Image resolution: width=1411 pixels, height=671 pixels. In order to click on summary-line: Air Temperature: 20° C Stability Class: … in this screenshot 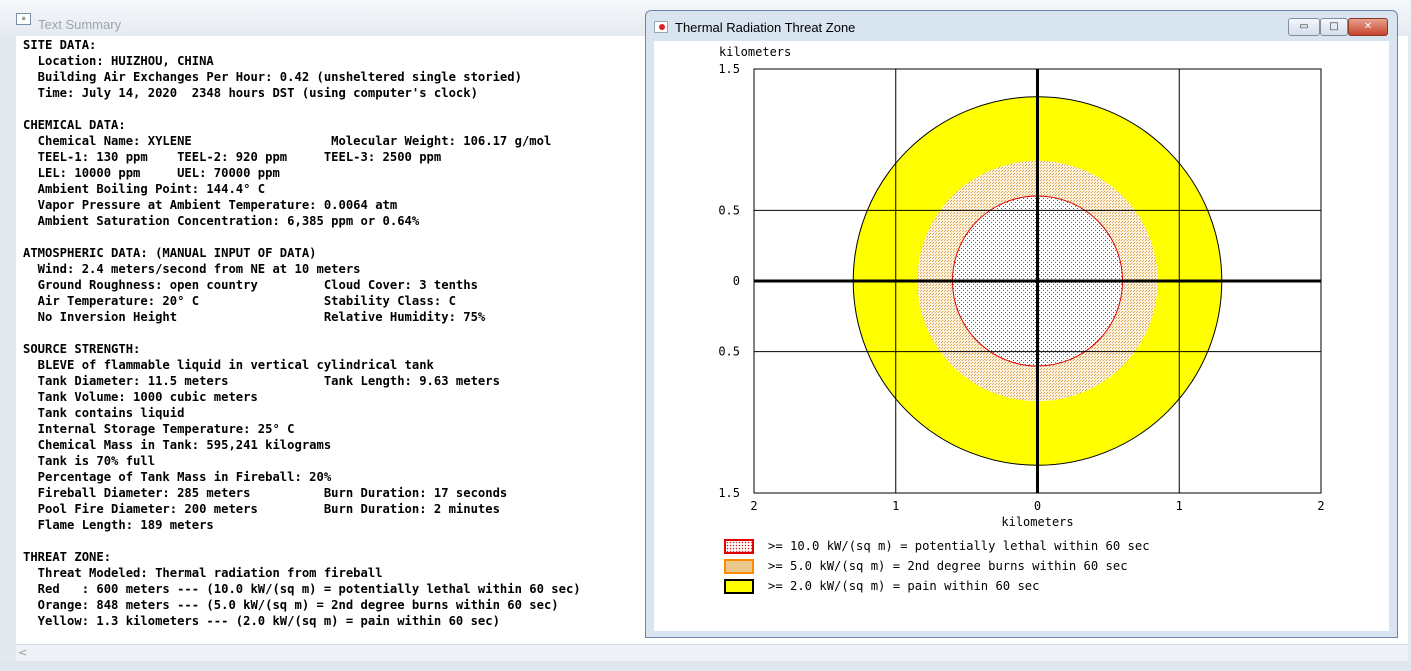, I will do `click(239, 301)`.